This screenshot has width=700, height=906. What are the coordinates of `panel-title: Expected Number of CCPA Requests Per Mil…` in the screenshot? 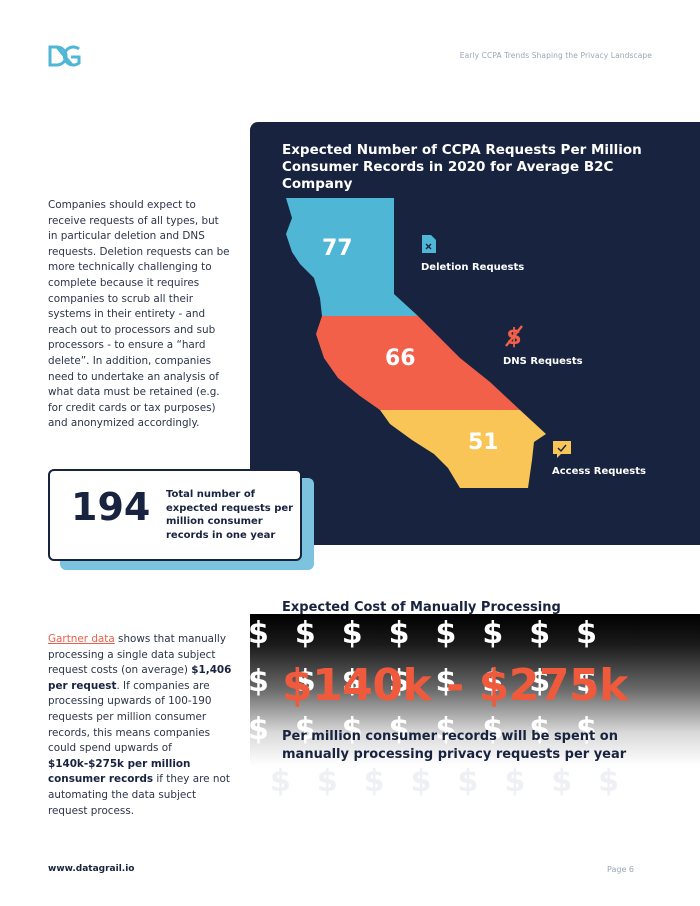 It's located at (462, 167).